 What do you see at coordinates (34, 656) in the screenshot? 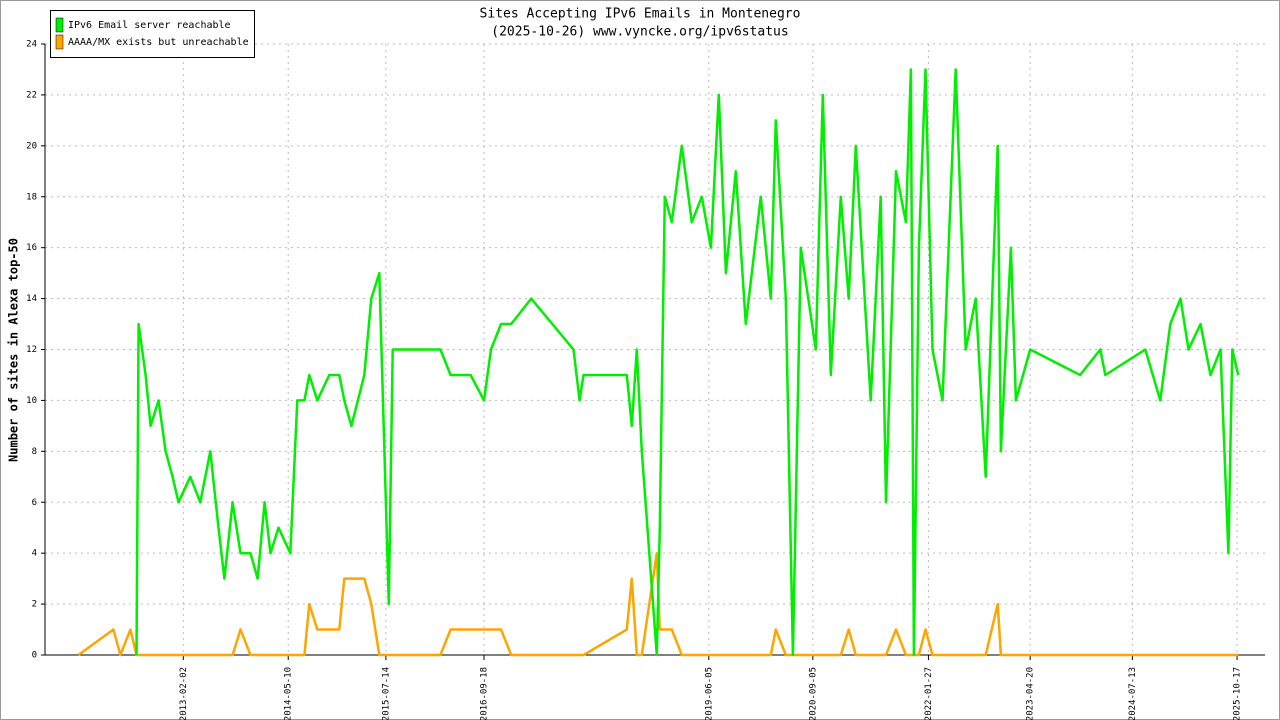
I see `y-tick-label: 0` at bounding box center [34, 656].